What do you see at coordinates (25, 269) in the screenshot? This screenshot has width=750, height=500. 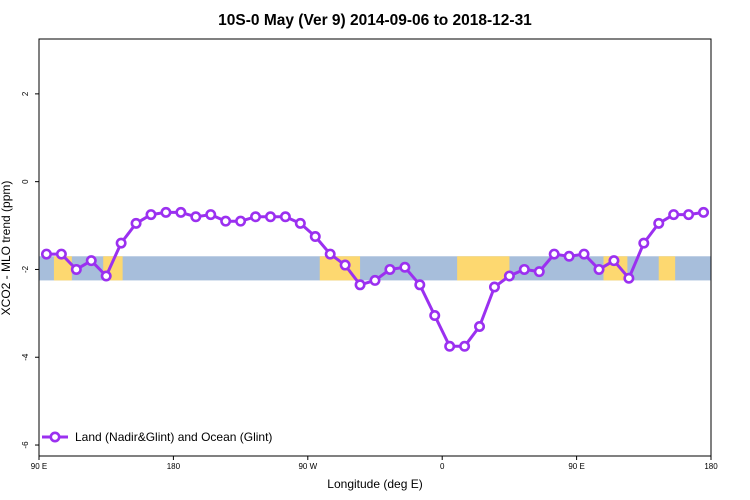 I see `y-tick-label: -2` at bounding box center [25, 269].